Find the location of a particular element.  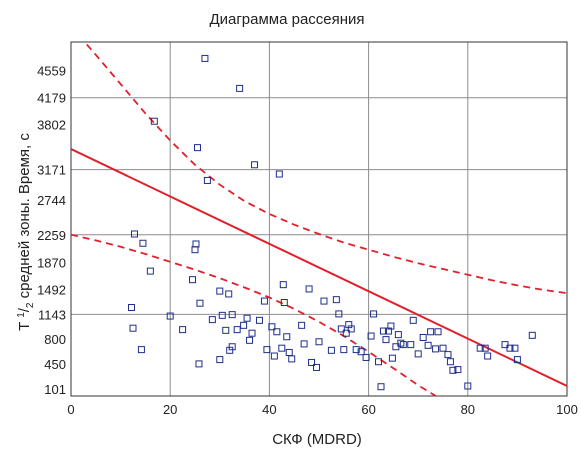

y-axis-label-slash: / is located at coordinates (24, 309).